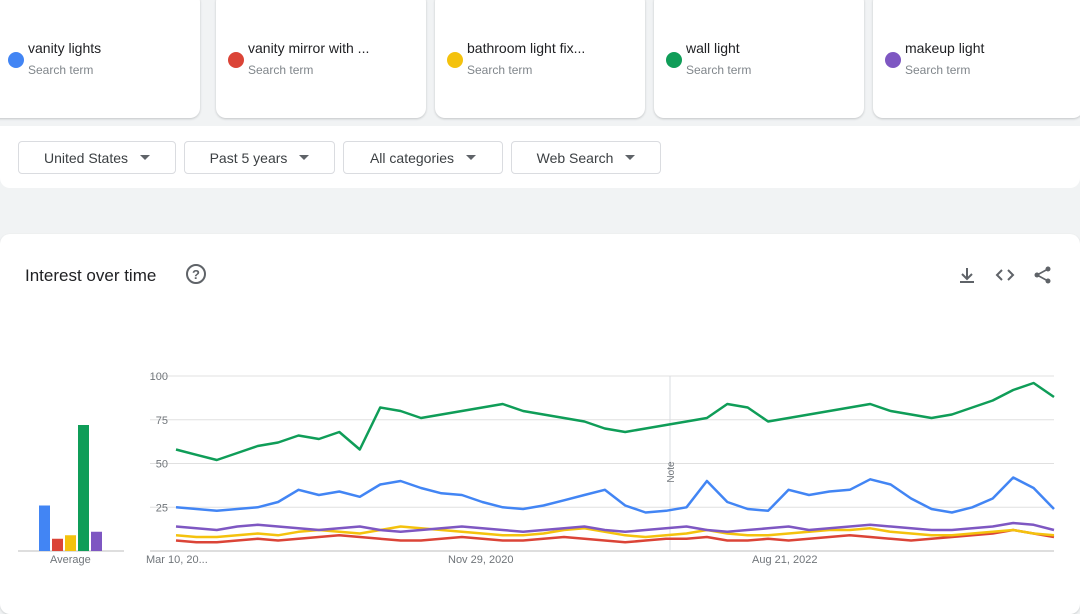 The width and height of the screenshot is (1080, 614). Describe the element at coordinates (1005, 275) in the screenshot. I see `embed-code-icon` at that location.